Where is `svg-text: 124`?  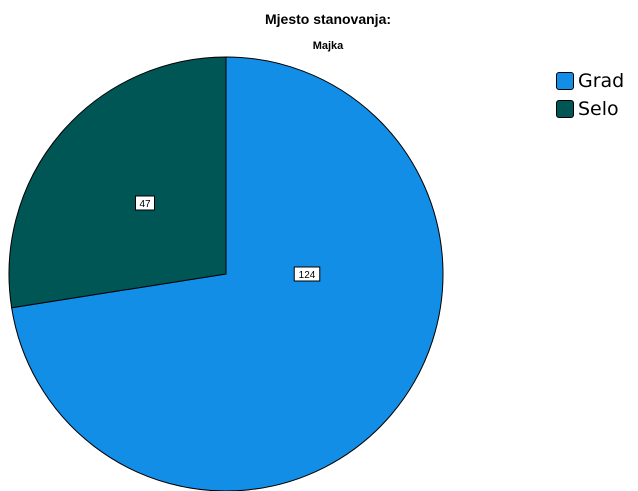 svg-text: 124 is located at coordinates (307, 275).